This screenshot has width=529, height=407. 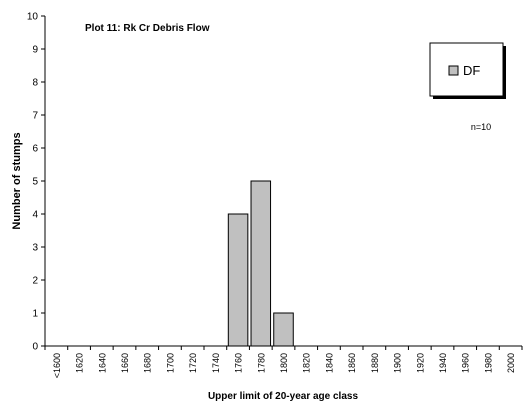 What do you see at coordinates (35, 83) in the screenshot?
I see `y-tick-label: 8` at bounding box center [35, 83].